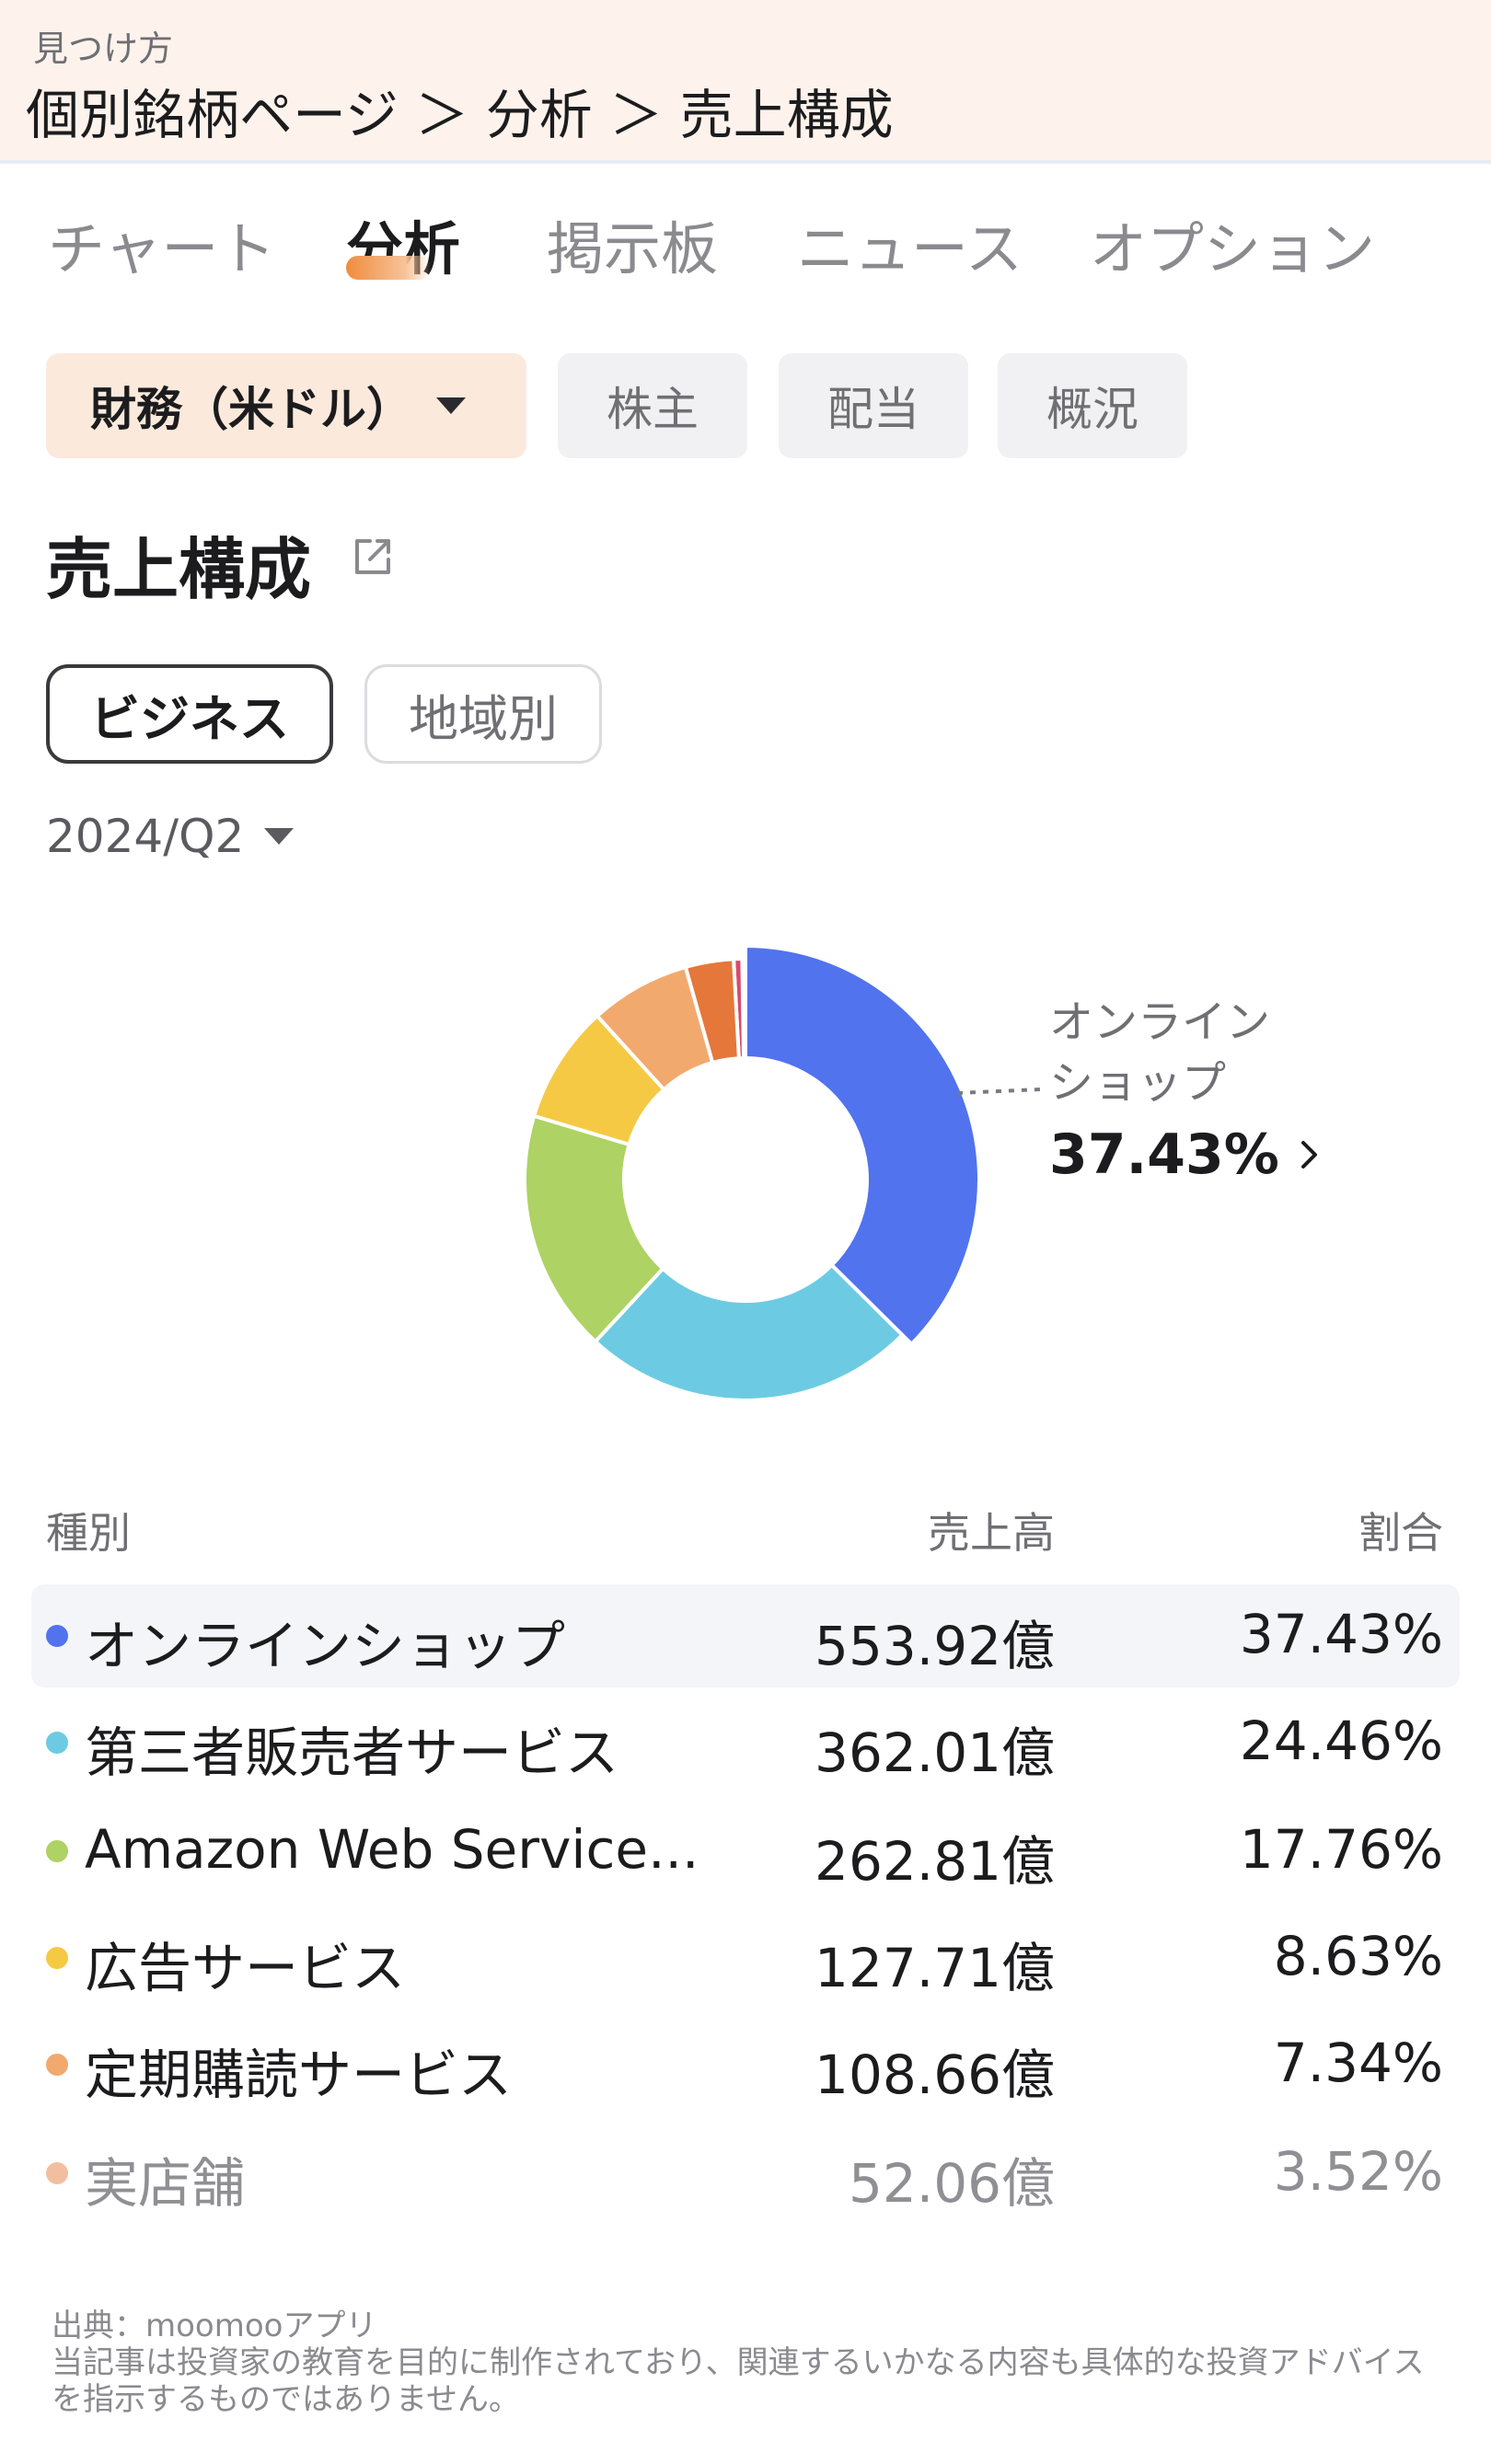 This screenshot has height=2464, width=1491. Describe the element at coordinates (460, 115) in the screenshot. I see `breadcrumb: 個別銘柄ページ ＞ 分析 ＞ 売上構成` at that location.